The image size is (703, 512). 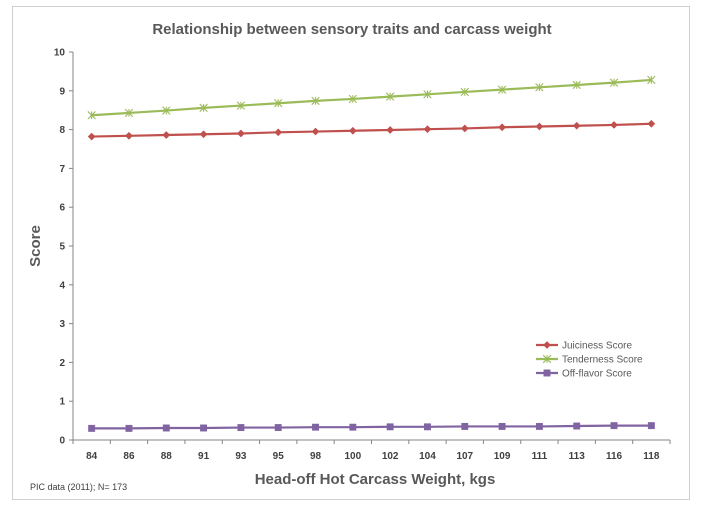 I want to click on series-line-square, so click(x=371, y=427).